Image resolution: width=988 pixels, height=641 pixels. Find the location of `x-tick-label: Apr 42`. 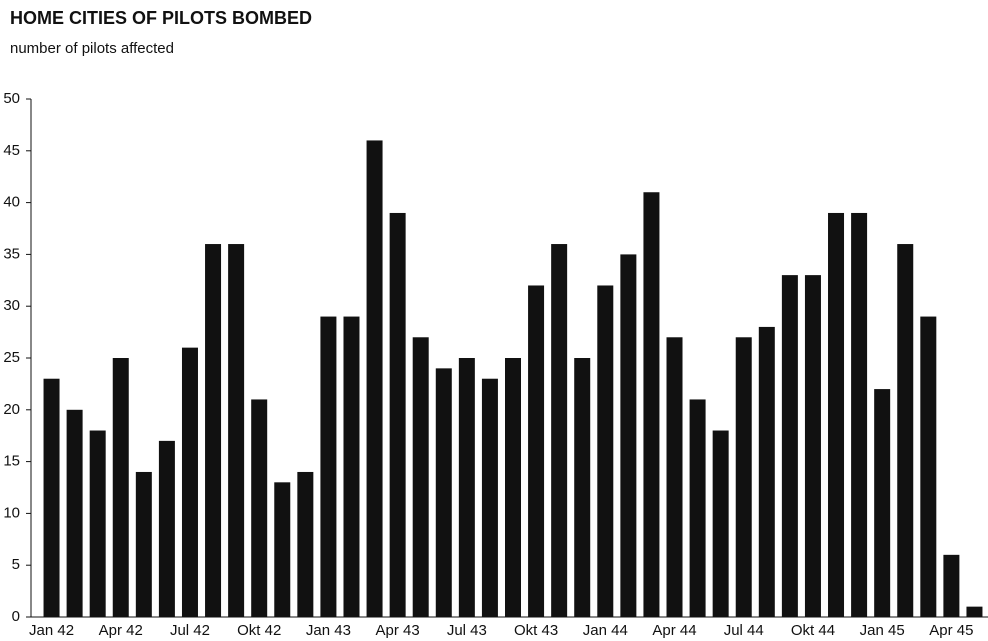

x-tick-label: Apr 42 is located at coordinates (121, 630).